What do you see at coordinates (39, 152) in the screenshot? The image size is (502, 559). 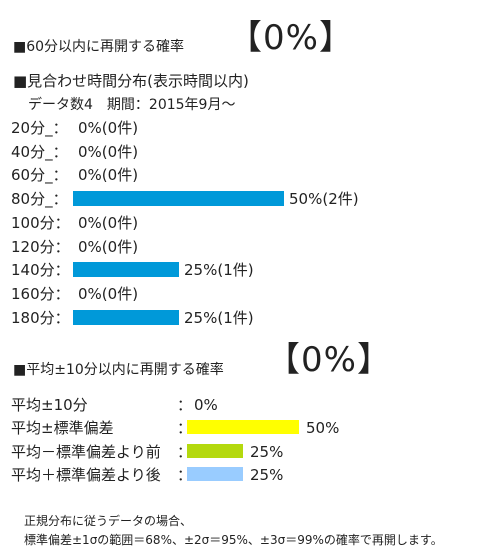 I see `distribution-row-label: 40分_：` at bounding box center [39, 152].